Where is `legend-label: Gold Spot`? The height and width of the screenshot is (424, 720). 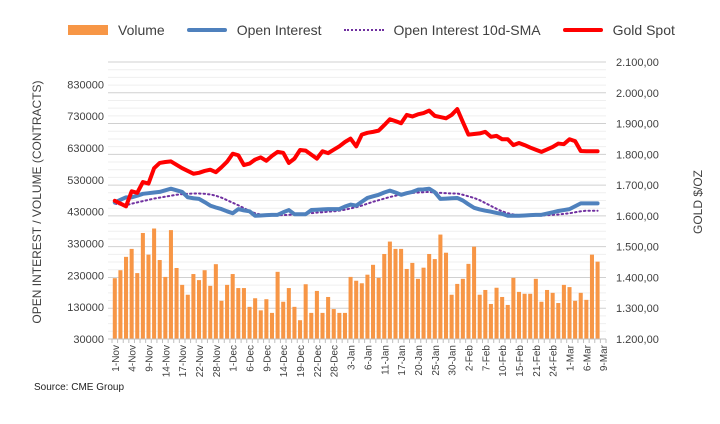
legend-label: Gold Spot is located at coordinates (643, 30).